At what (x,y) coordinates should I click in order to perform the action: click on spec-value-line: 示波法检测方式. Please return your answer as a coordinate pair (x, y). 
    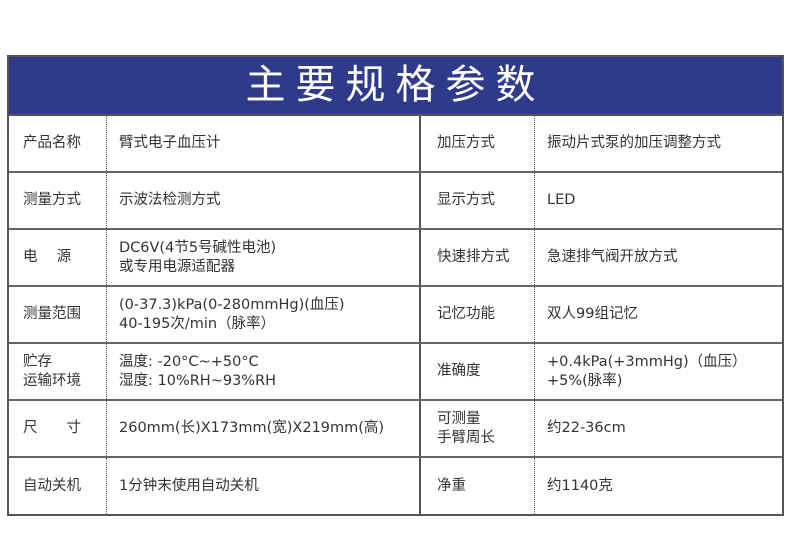
    Looking at the image, I should click on (170, 200).